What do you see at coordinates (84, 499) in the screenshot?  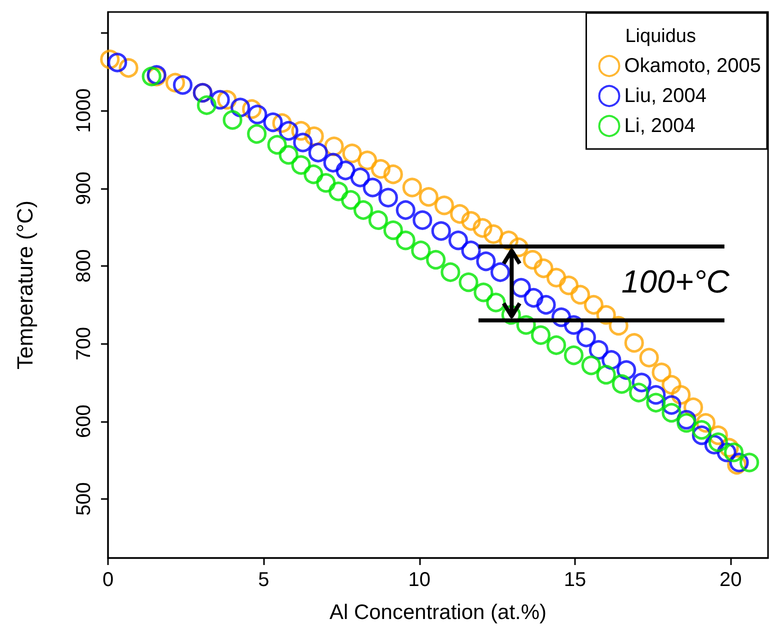 I see `y-tick-label: 500` at bounding box center [84, 499].